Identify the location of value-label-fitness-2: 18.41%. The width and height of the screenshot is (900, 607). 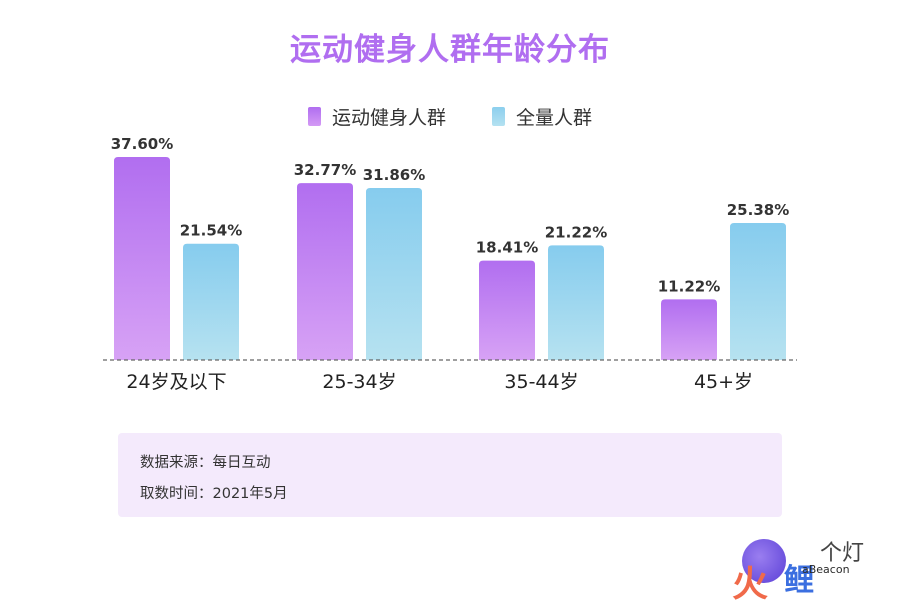
(507, 248).